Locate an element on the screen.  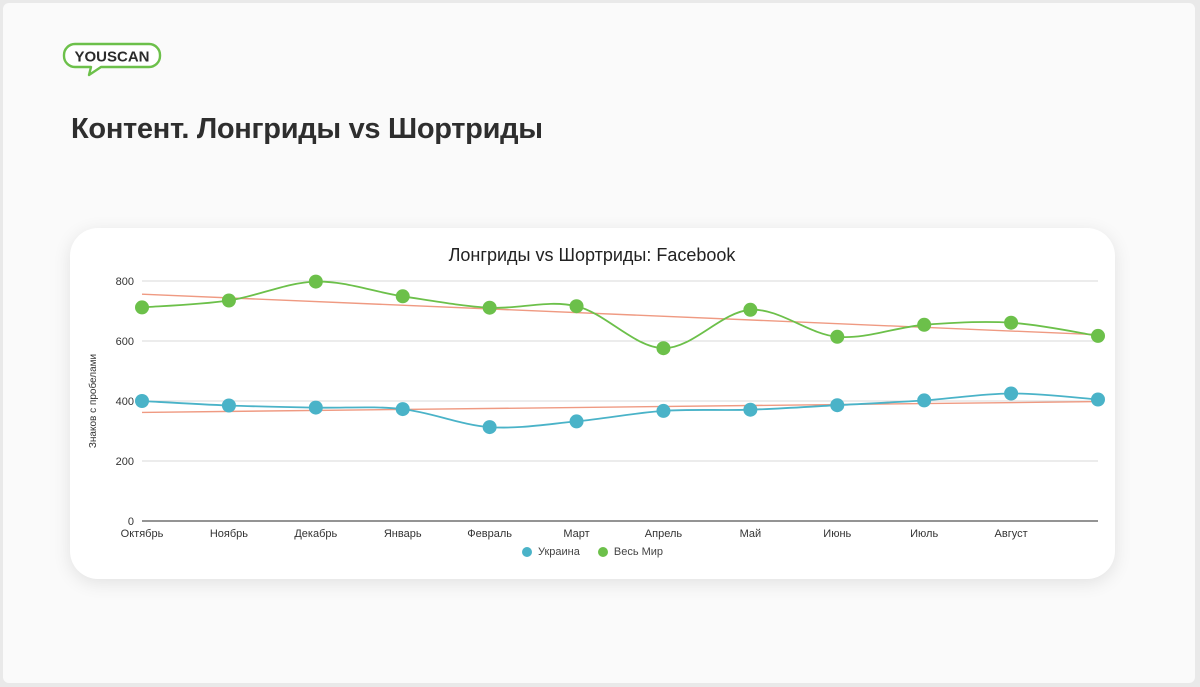
x-tick-label: Август is located at coordinates (1011, 534).